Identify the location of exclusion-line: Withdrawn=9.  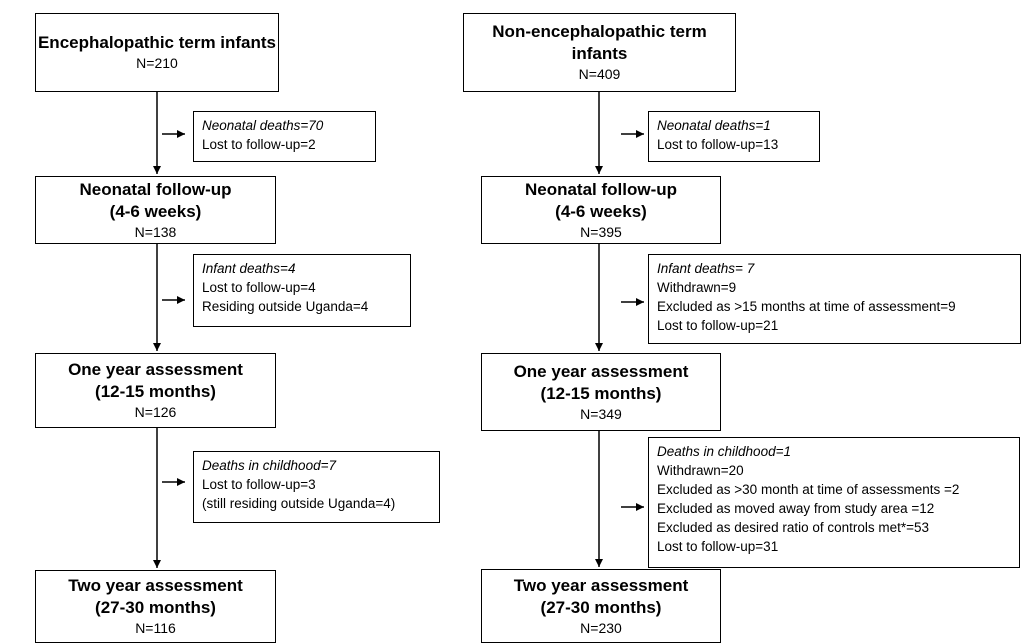
(697, 287).